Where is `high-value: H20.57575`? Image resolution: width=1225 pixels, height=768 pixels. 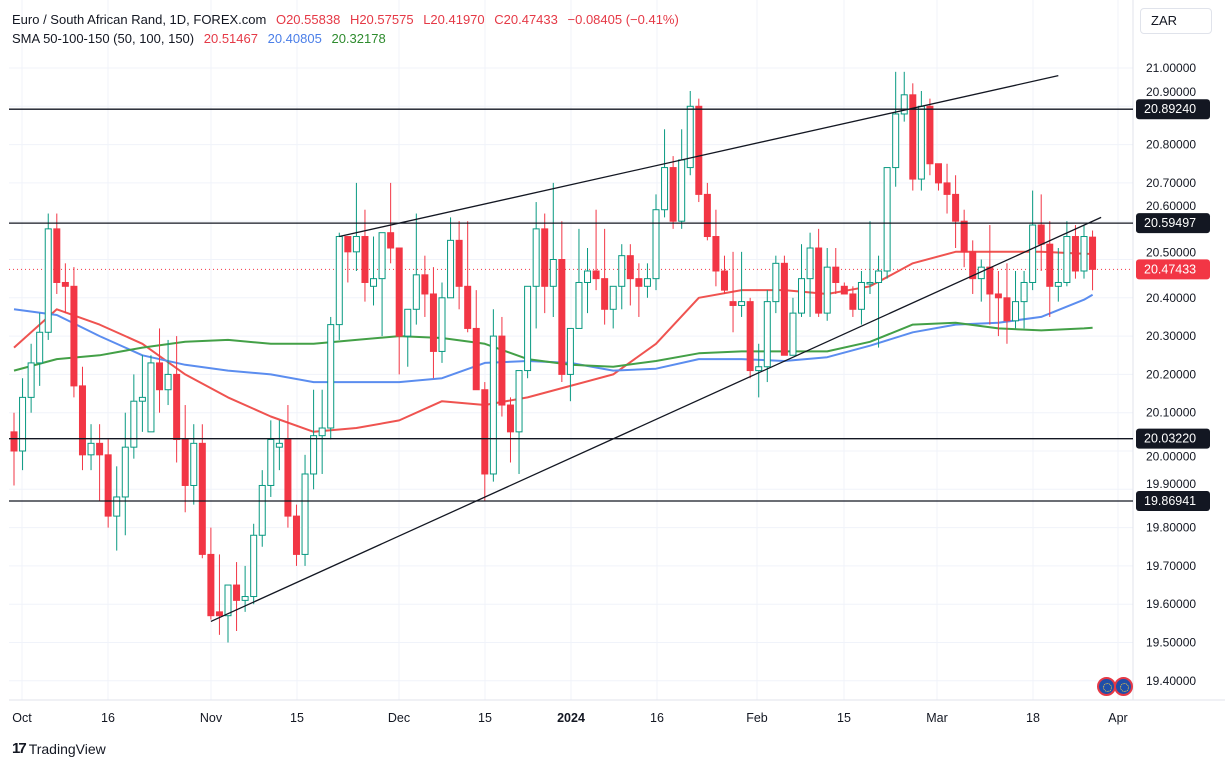 high-value: H20.57575 is located at coordinates (381, 19).